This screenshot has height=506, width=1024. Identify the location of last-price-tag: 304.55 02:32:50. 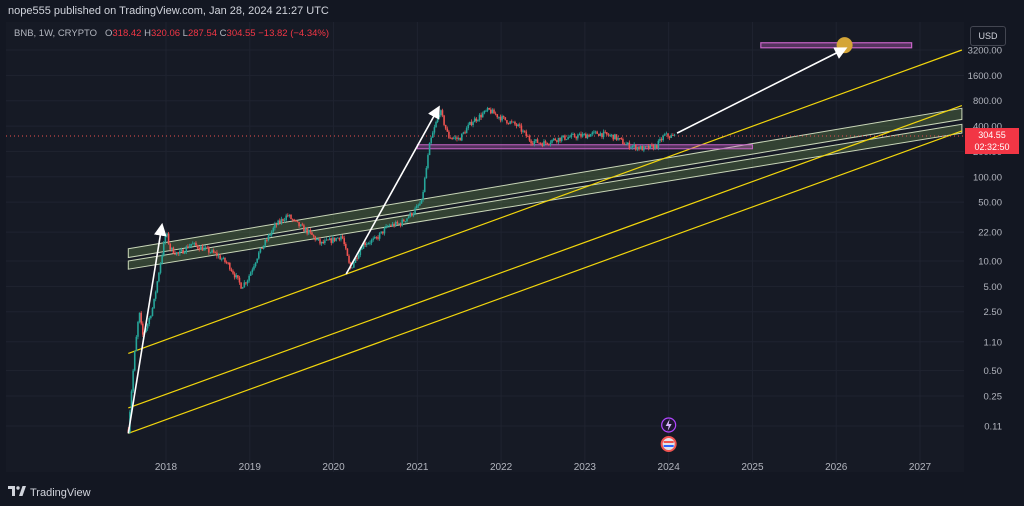
(992, 141).